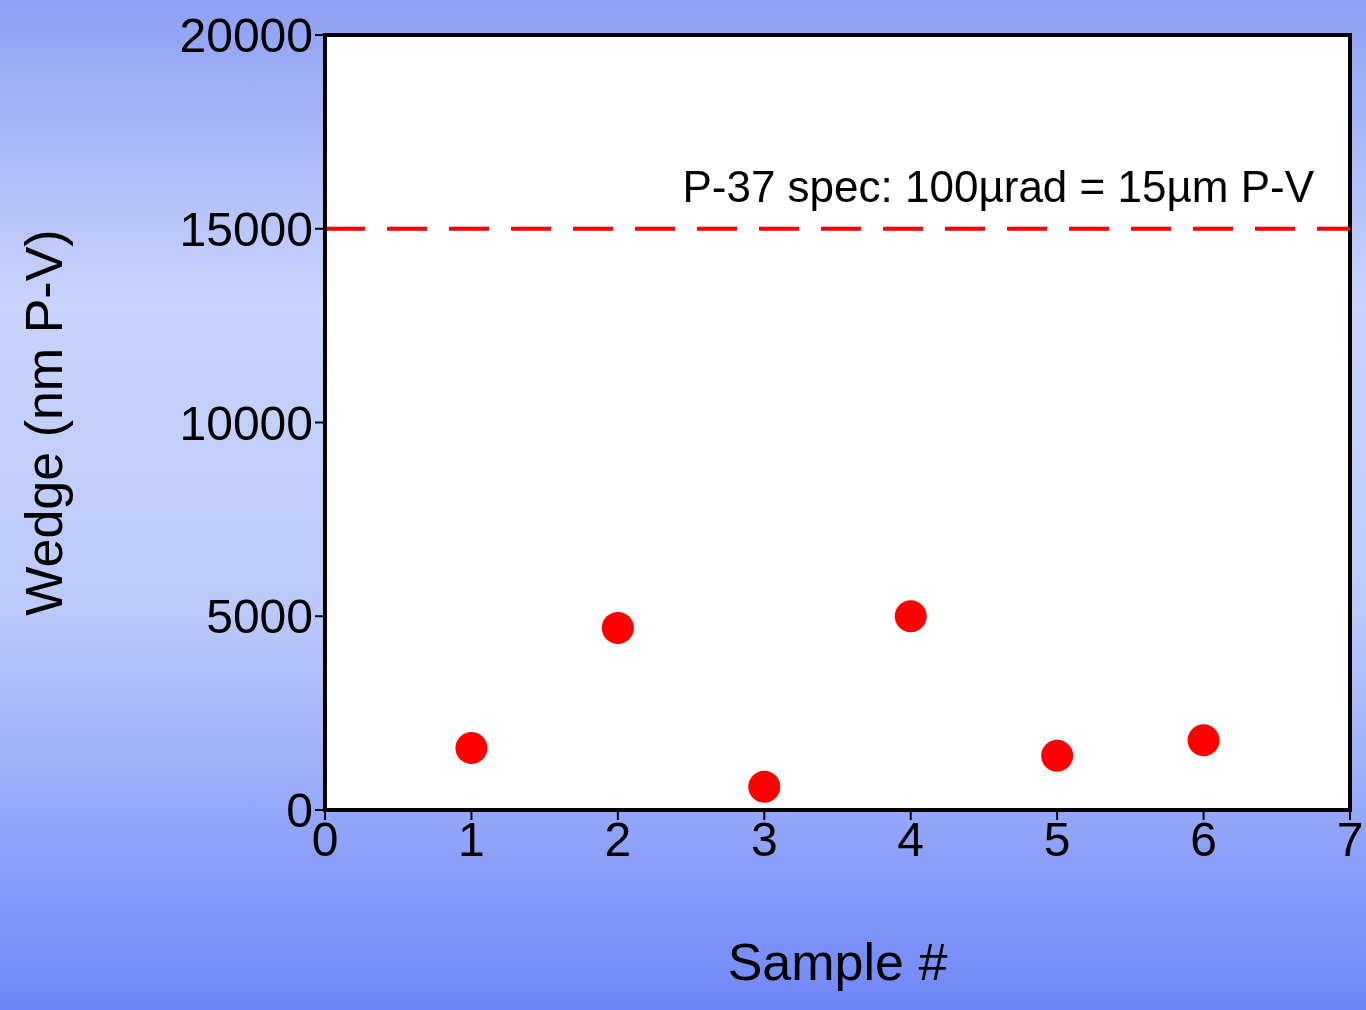 The width and height of the screenshot is (1366, 1010). Describe the element at coordinates (837, 962) in the screenshot. I see `x-axis-title: Sample #` at that location.